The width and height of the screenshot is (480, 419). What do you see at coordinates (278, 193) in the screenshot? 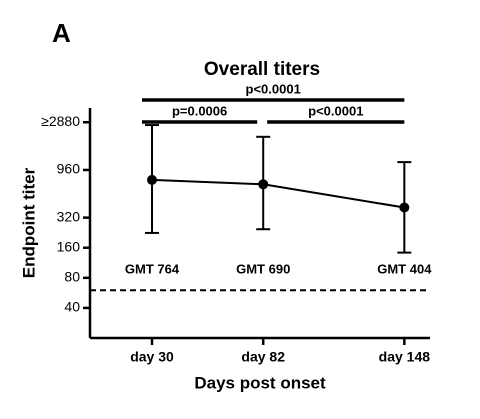
I see `series-line` at bounding box center [278, 193].